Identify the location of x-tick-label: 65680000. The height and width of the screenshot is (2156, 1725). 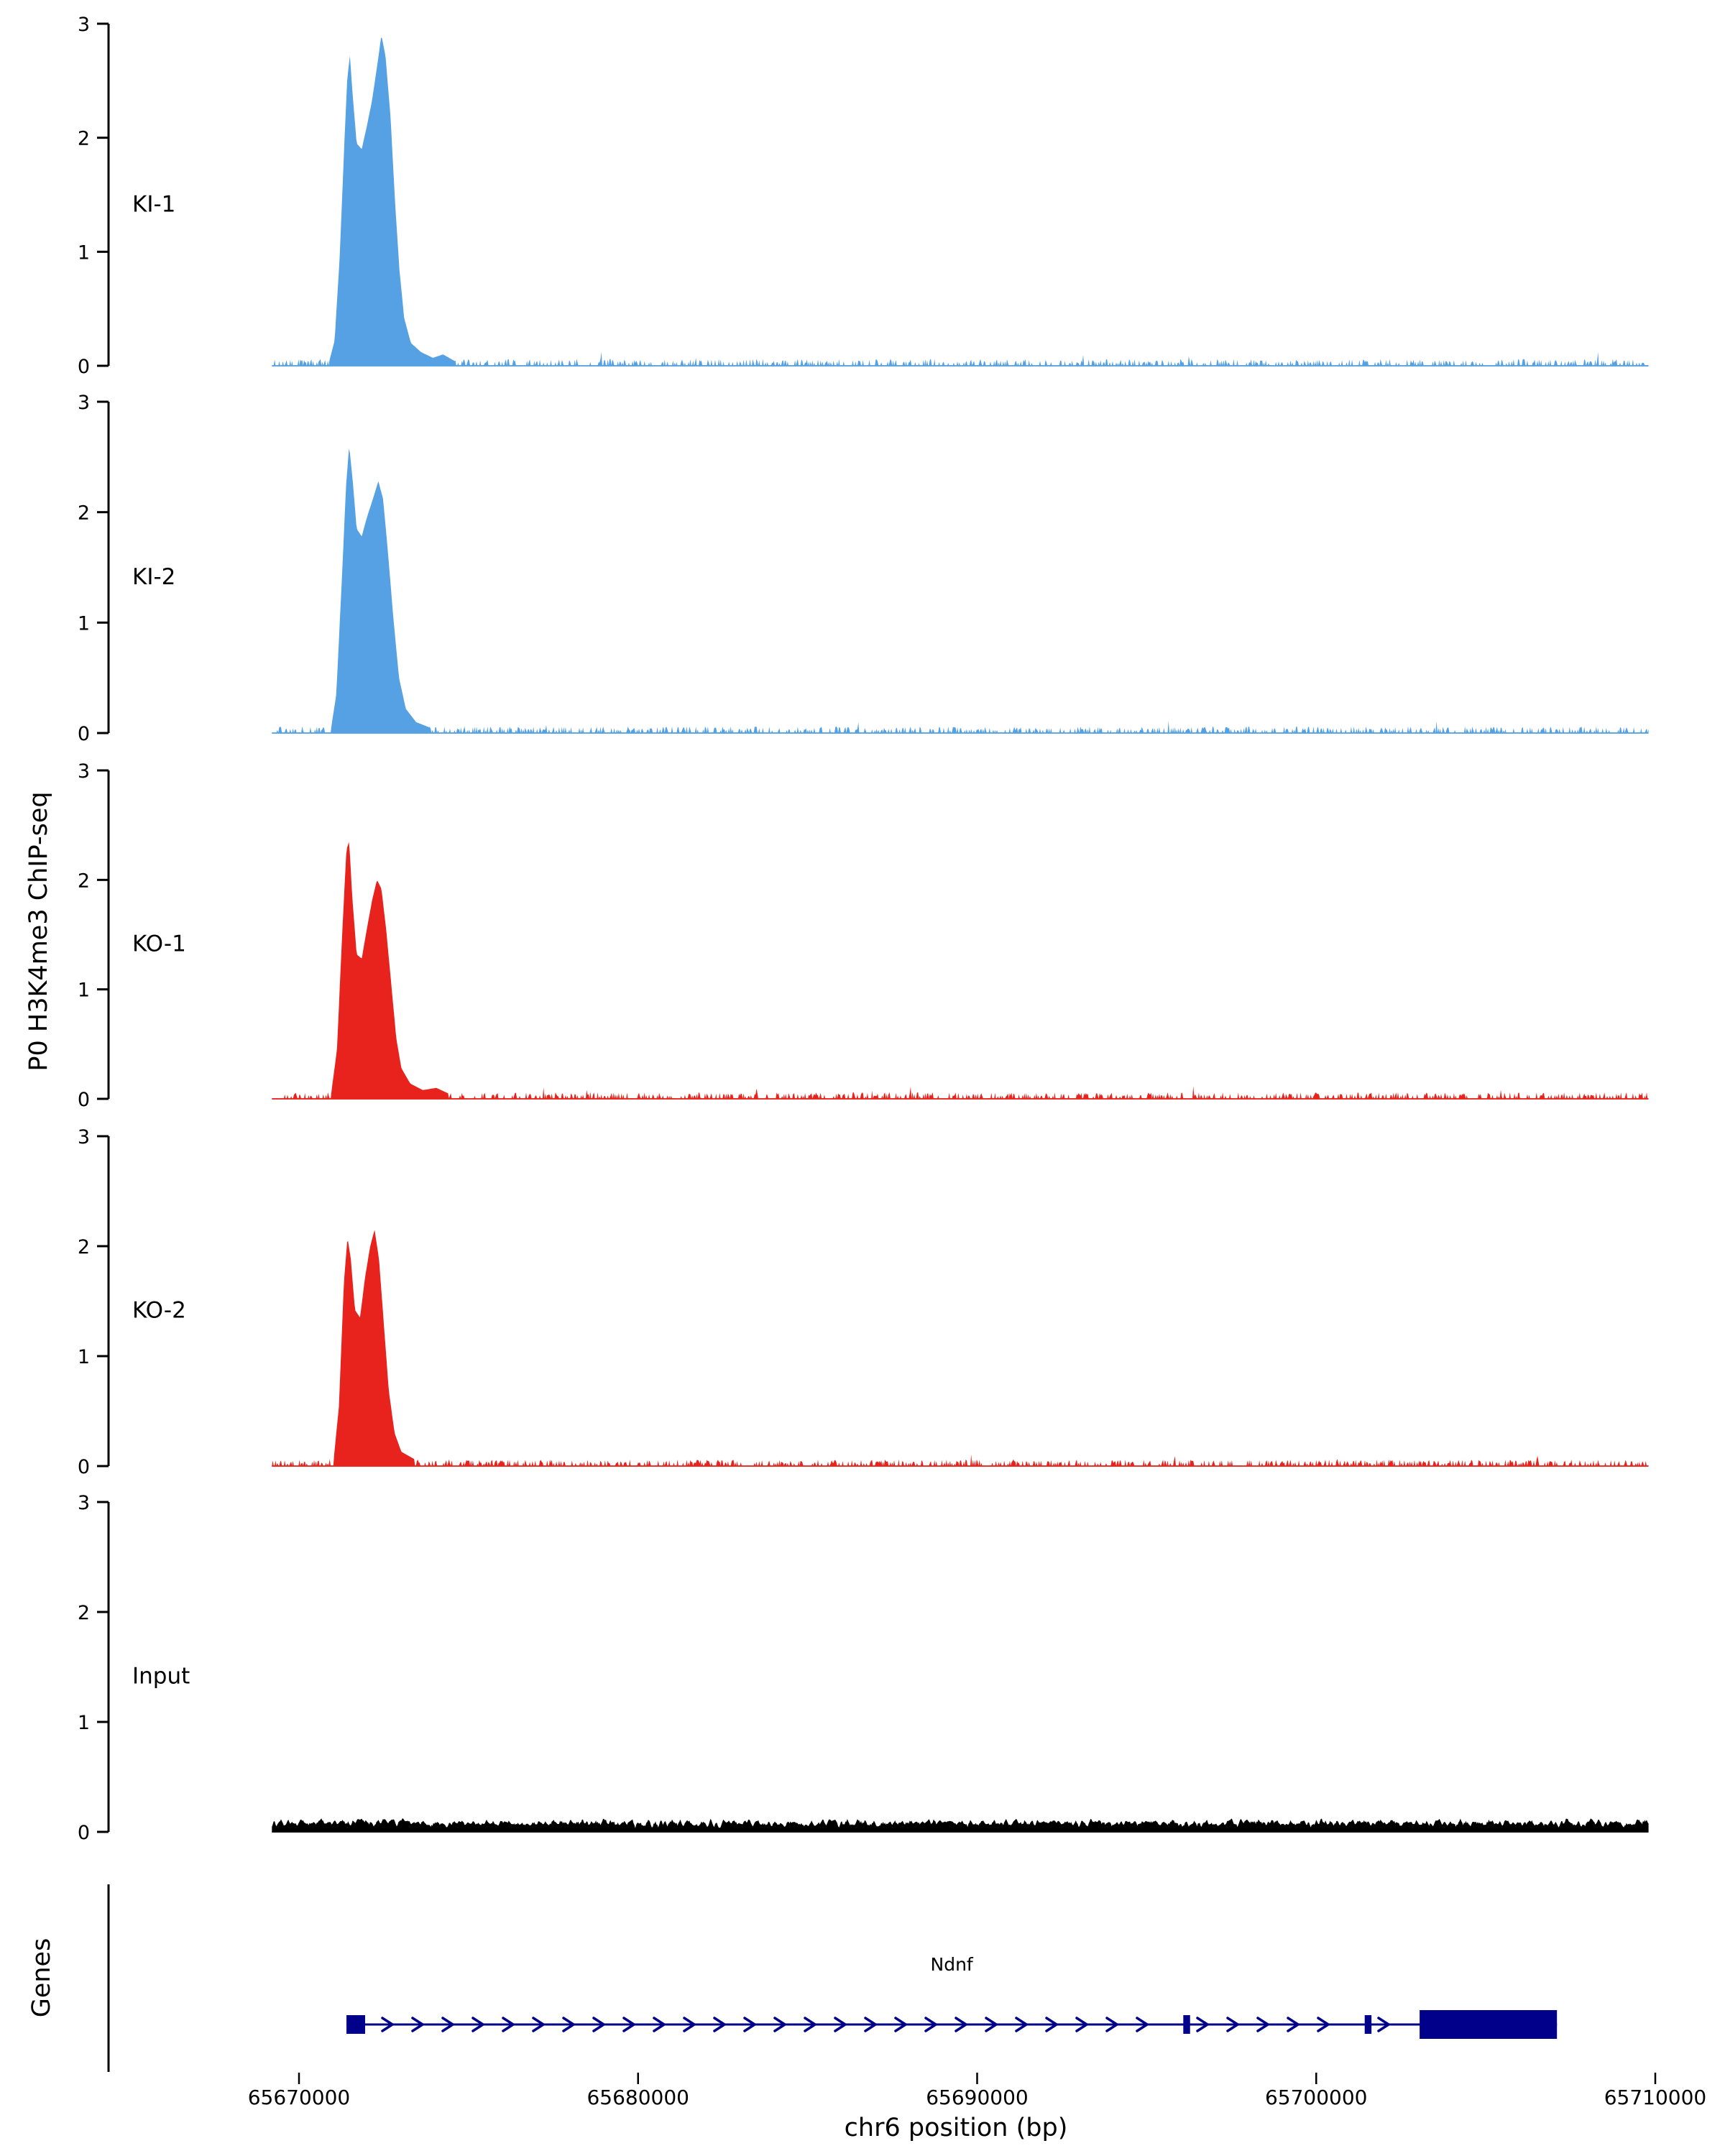
(637, 2097).